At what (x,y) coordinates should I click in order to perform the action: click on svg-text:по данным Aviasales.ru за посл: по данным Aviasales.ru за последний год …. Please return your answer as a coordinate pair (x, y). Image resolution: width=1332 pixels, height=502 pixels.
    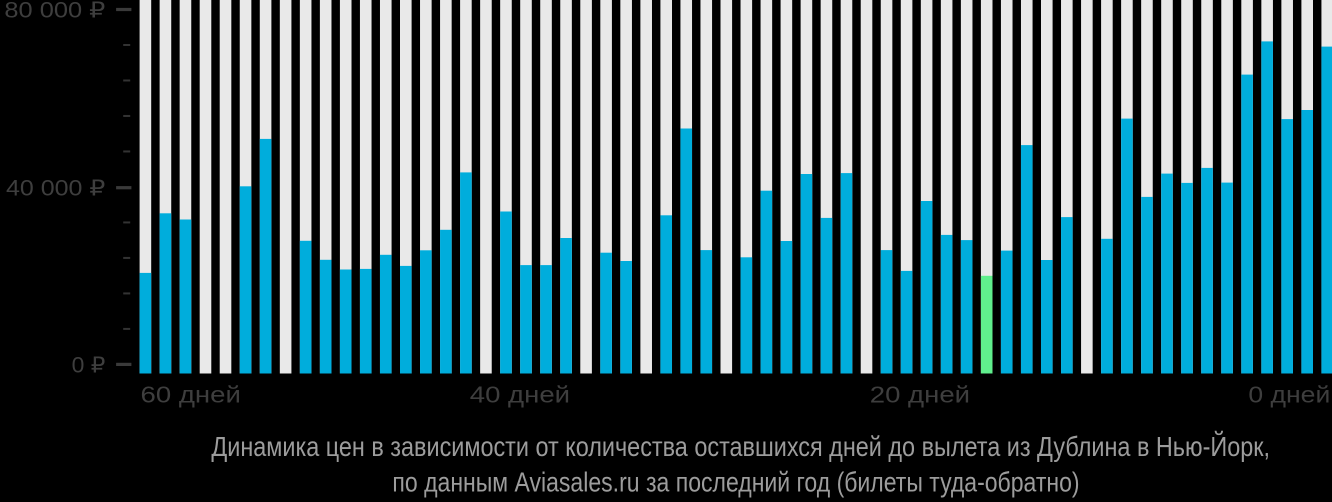
    Looking at the image, I should click on (735, 482).